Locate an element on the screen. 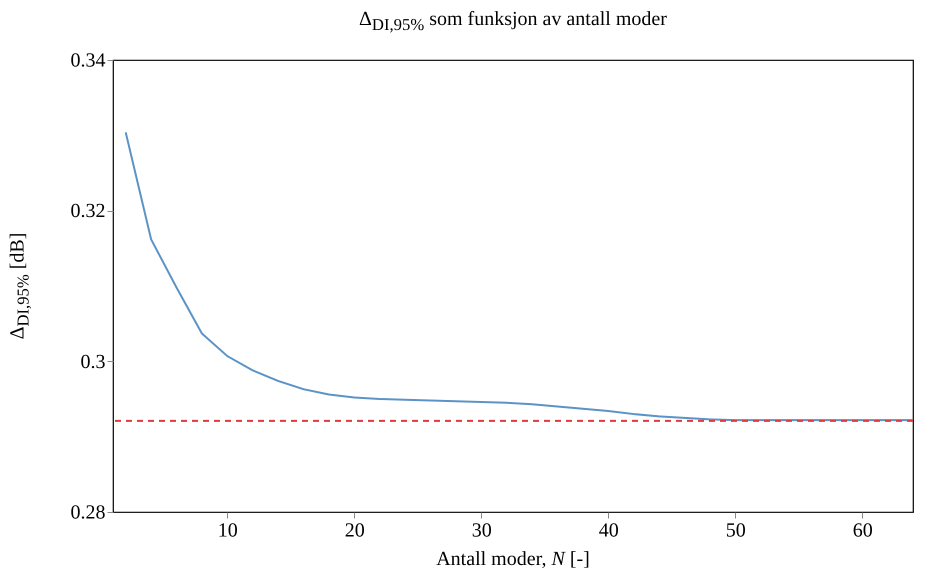 The height and width of the screenshot is (580, 939). y-tick-label: 0.34 is located at coordinates (88, 61).